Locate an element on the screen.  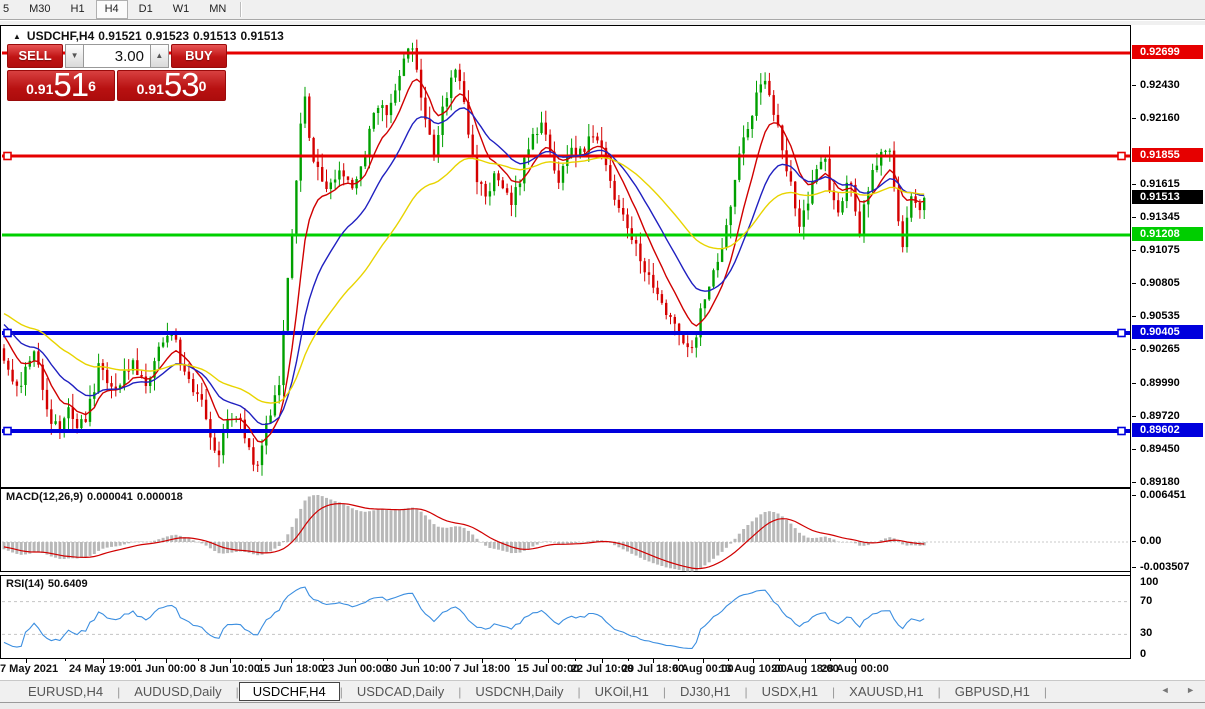
price-tick-label: 0.91075 is located at coordinates (1160, 250).